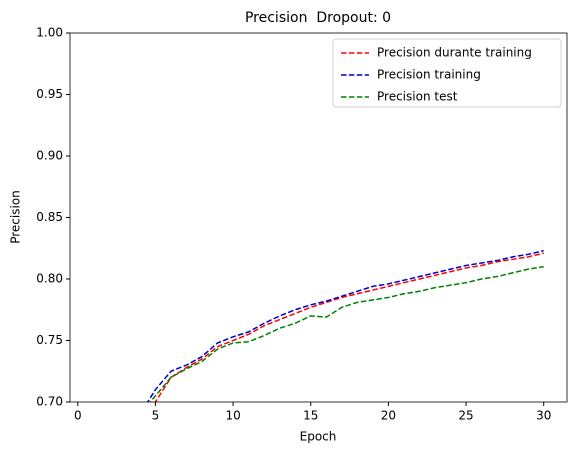 Image resolution: width=576 pixels, height=455 pixels. What do you see at coordinates (465, 416) in the screenshot?
I see `x-tick-label: 25` at bounding box center [465, 416].